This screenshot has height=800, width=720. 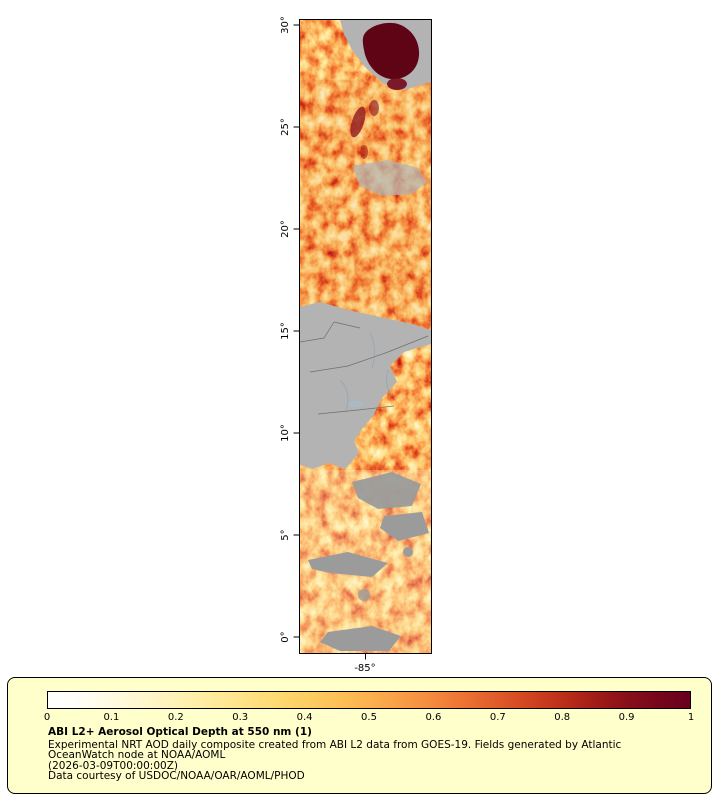 I want to click on lake-nicaragua, so click(x=356, y=404).